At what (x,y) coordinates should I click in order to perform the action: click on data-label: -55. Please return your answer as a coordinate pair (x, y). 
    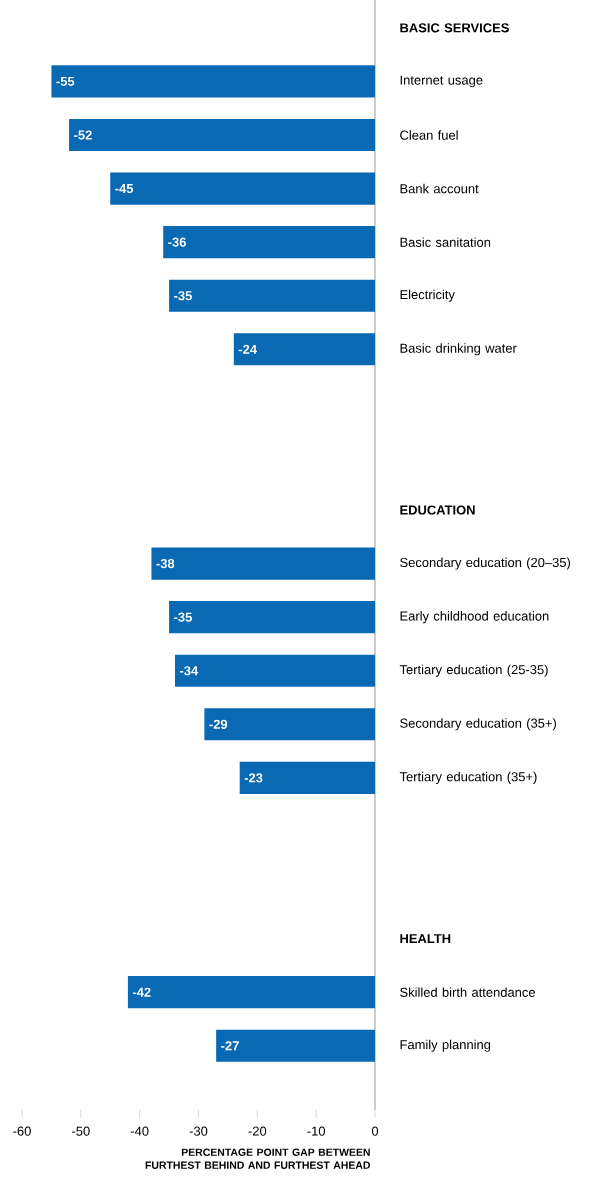
    Looking at the image, I should click on (65, 81).